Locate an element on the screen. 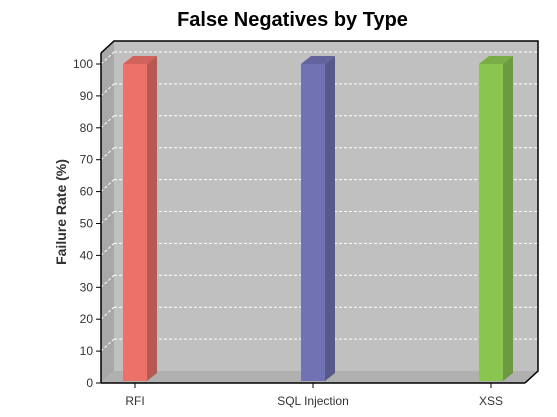 The width and height of the screenshot is (557, 417). x-axis-labels: RFI SQL Injection XSS is located at coordinates (314, 395).